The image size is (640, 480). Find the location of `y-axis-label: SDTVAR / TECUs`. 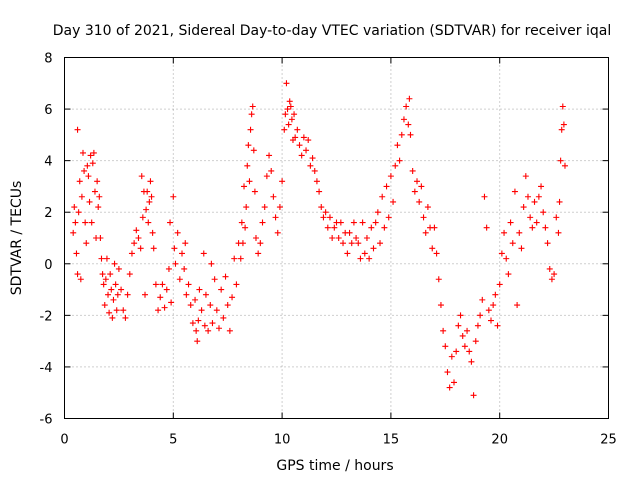

y-axis-label: SDTVAR / TECUs is located at coordinates (17, 238).